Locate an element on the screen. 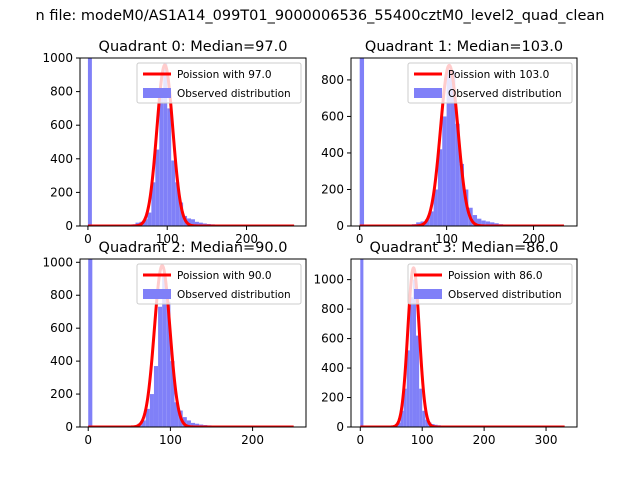 The height and width of the screenshot is (480, 640). legend: Poission with 90.0 Observed distribution is located at coordinates (219, 284).